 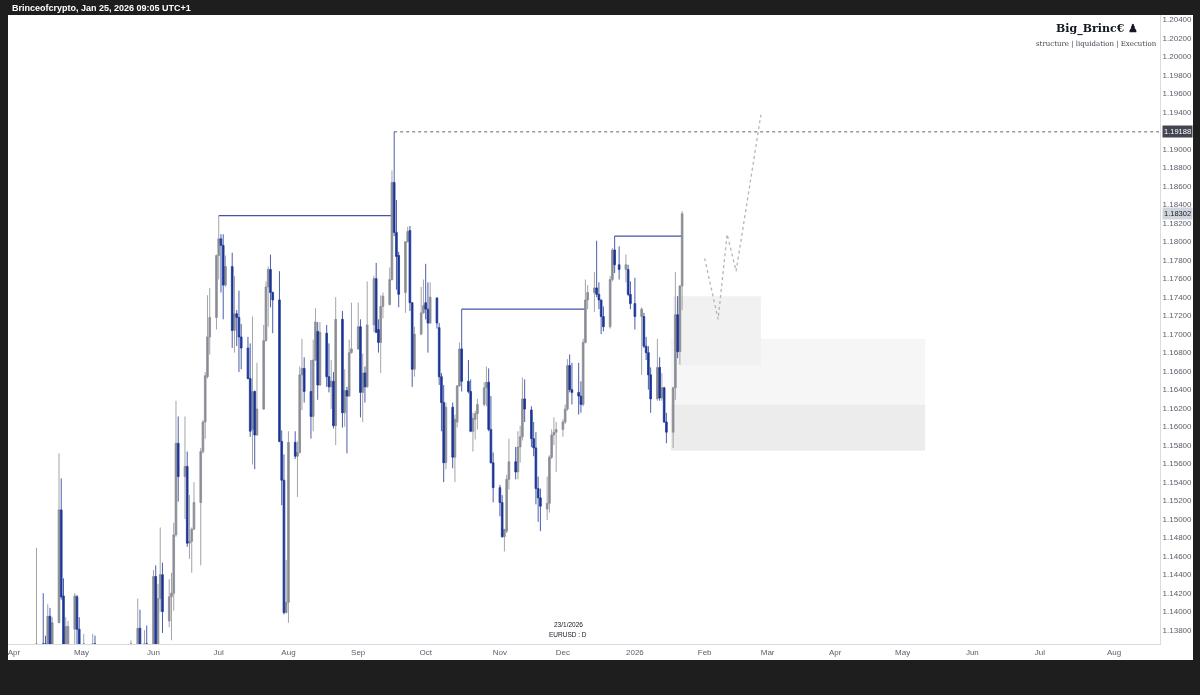 I want to click on y-tick-label: 1.18000, so click(x=1177, y=242).